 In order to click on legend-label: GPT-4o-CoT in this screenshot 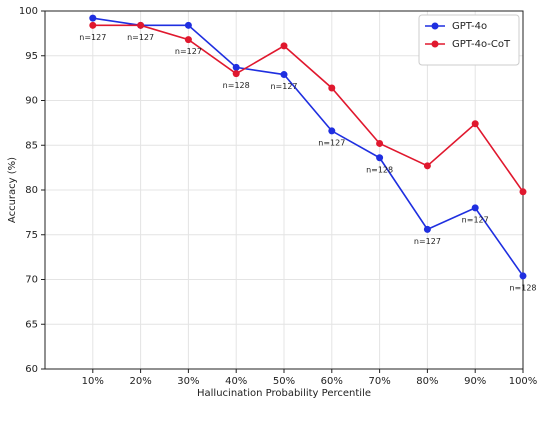, I will do `click(481, 44)`.